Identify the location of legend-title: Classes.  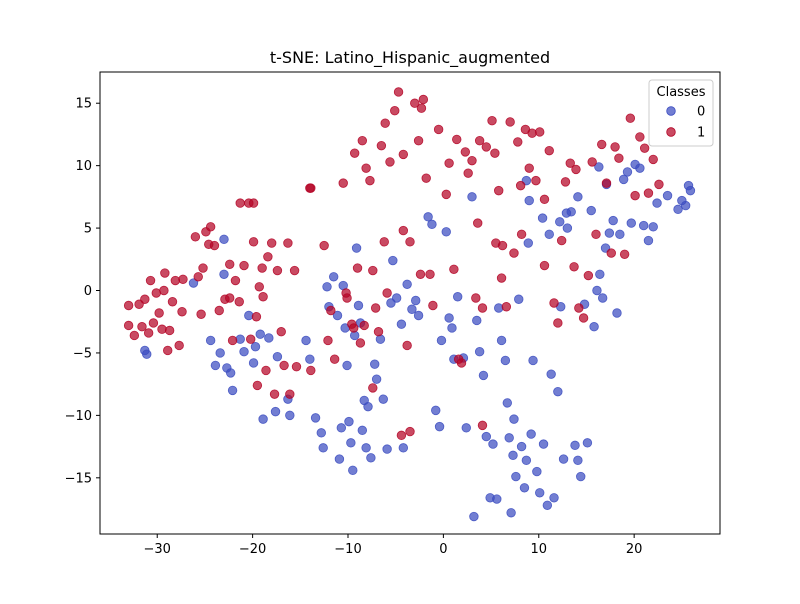
(681, 92).